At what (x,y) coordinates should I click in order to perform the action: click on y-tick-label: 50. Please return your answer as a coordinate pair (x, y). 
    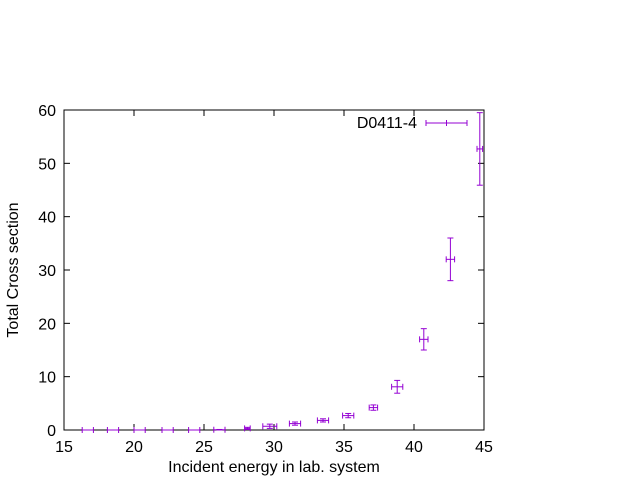
    Looking at the image, I should click on (47, 164).